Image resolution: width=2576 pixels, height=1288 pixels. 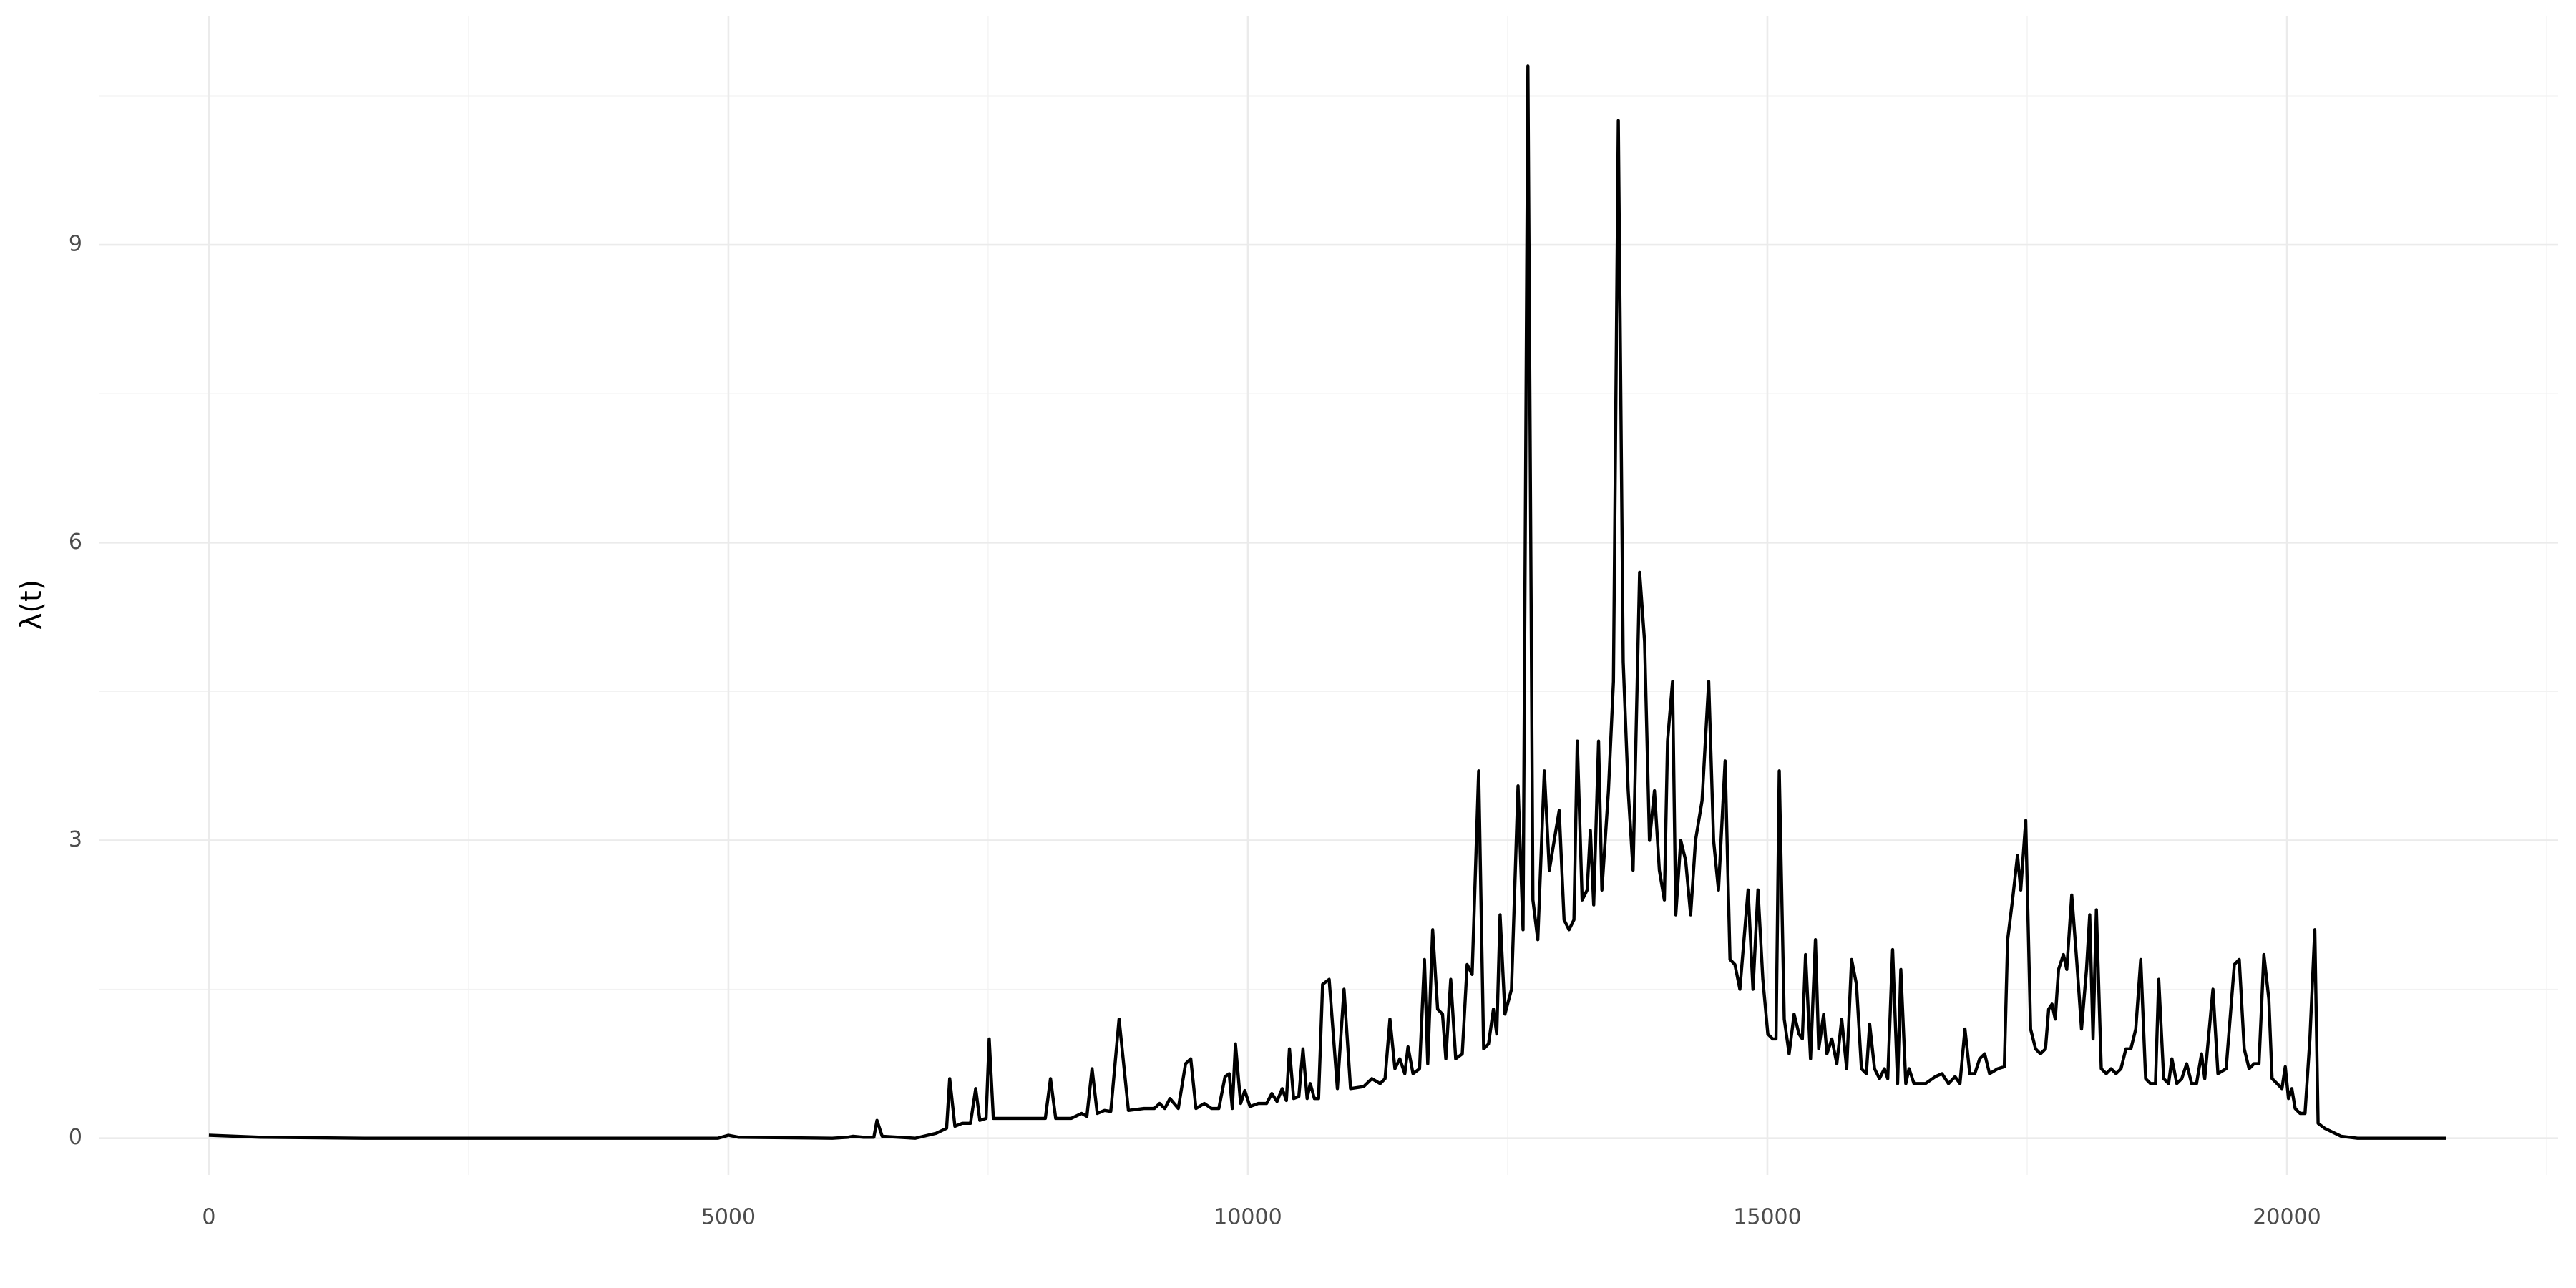 What do you see at coordinates (75, 839) in the screenshot?
I see `y-tick-label: 3` at bounding box center [75, 839].